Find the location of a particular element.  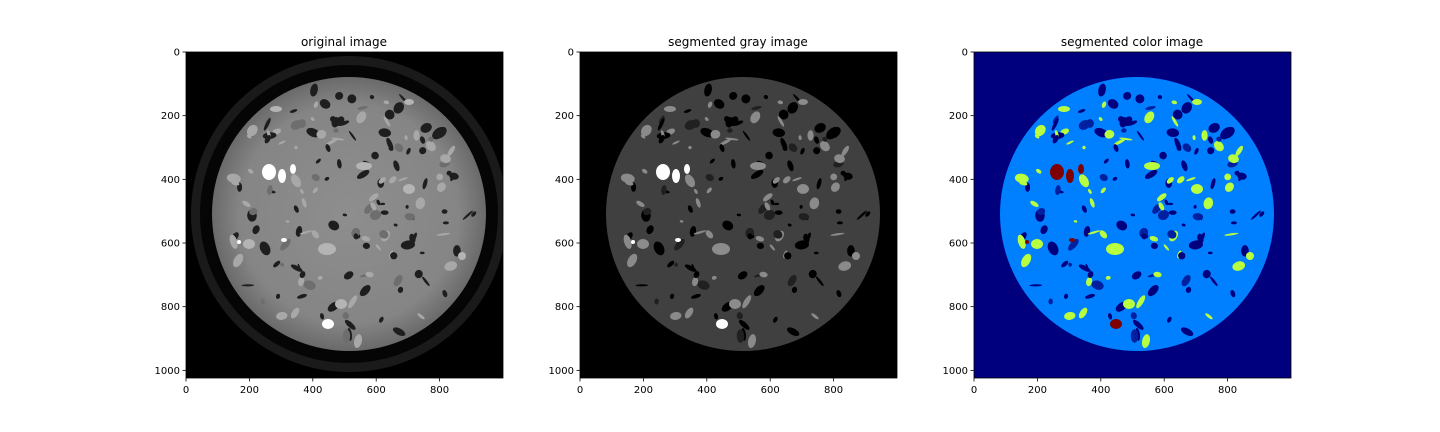

y-tick-label: 800 is located at coordinates (564, 307).